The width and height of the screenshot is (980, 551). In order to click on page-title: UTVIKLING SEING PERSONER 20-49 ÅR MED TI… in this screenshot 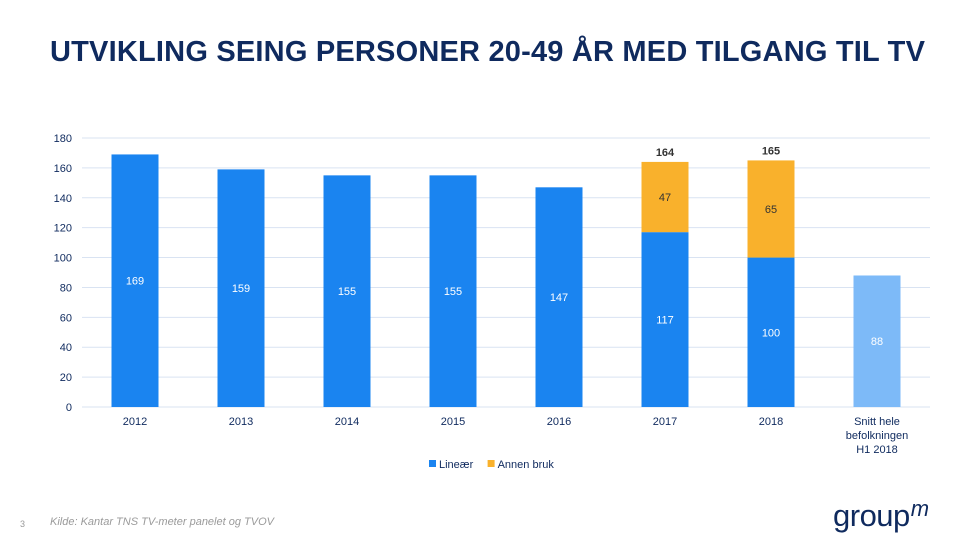, I will do `click(488, 52)`.